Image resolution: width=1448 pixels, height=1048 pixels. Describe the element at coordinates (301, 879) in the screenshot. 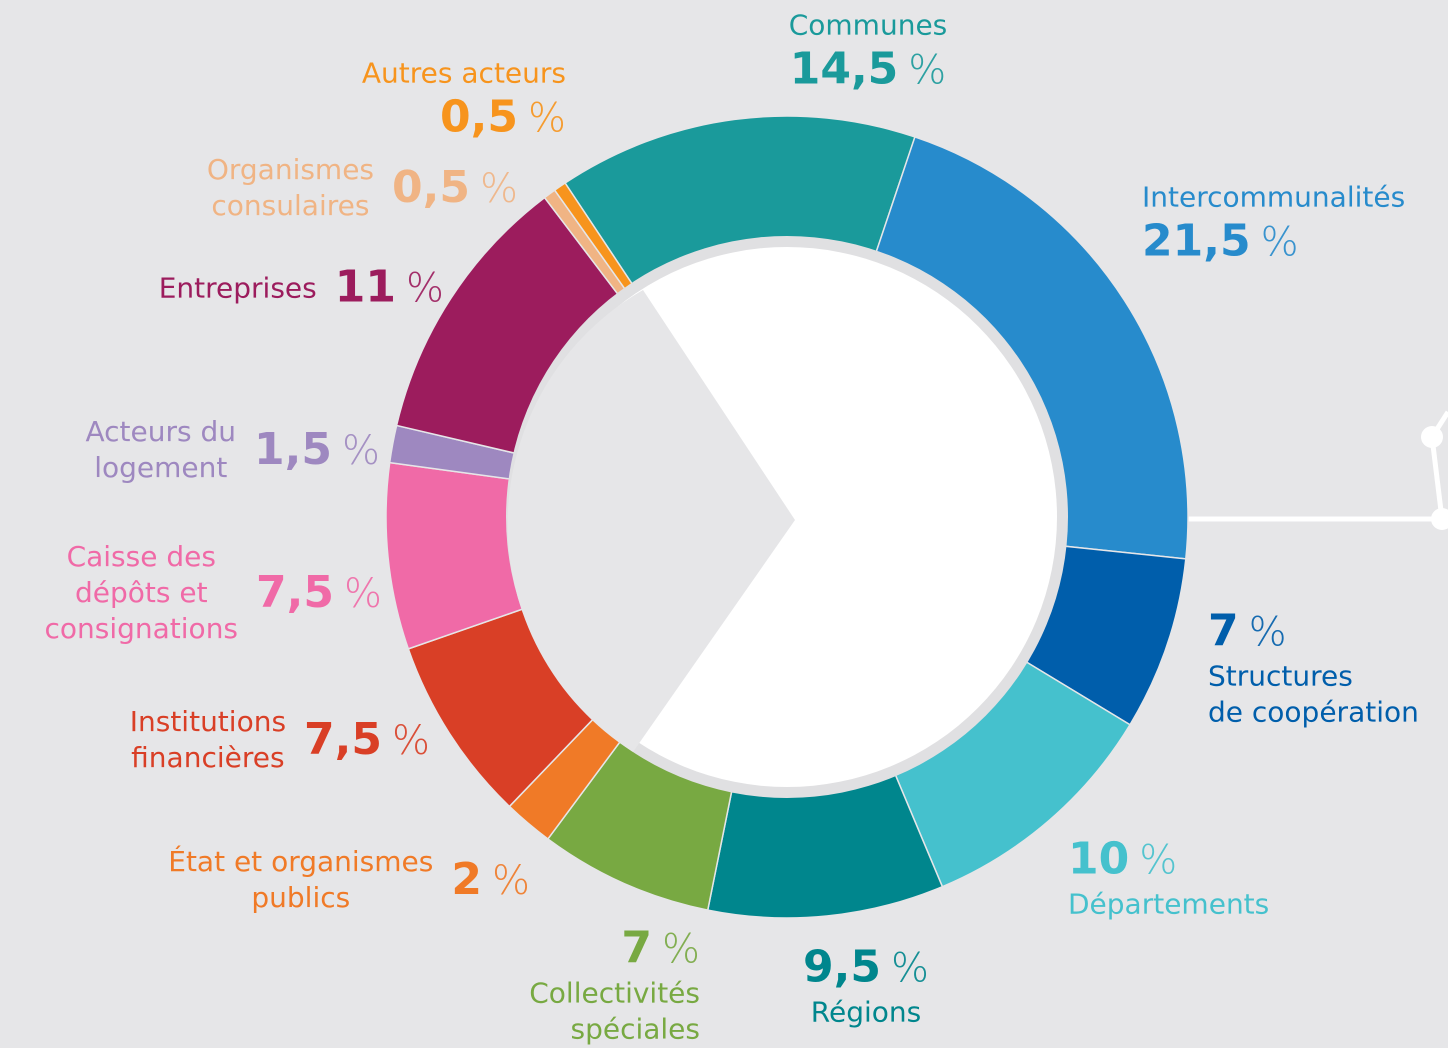

I see `category-label: État et organismes publics` at that location.